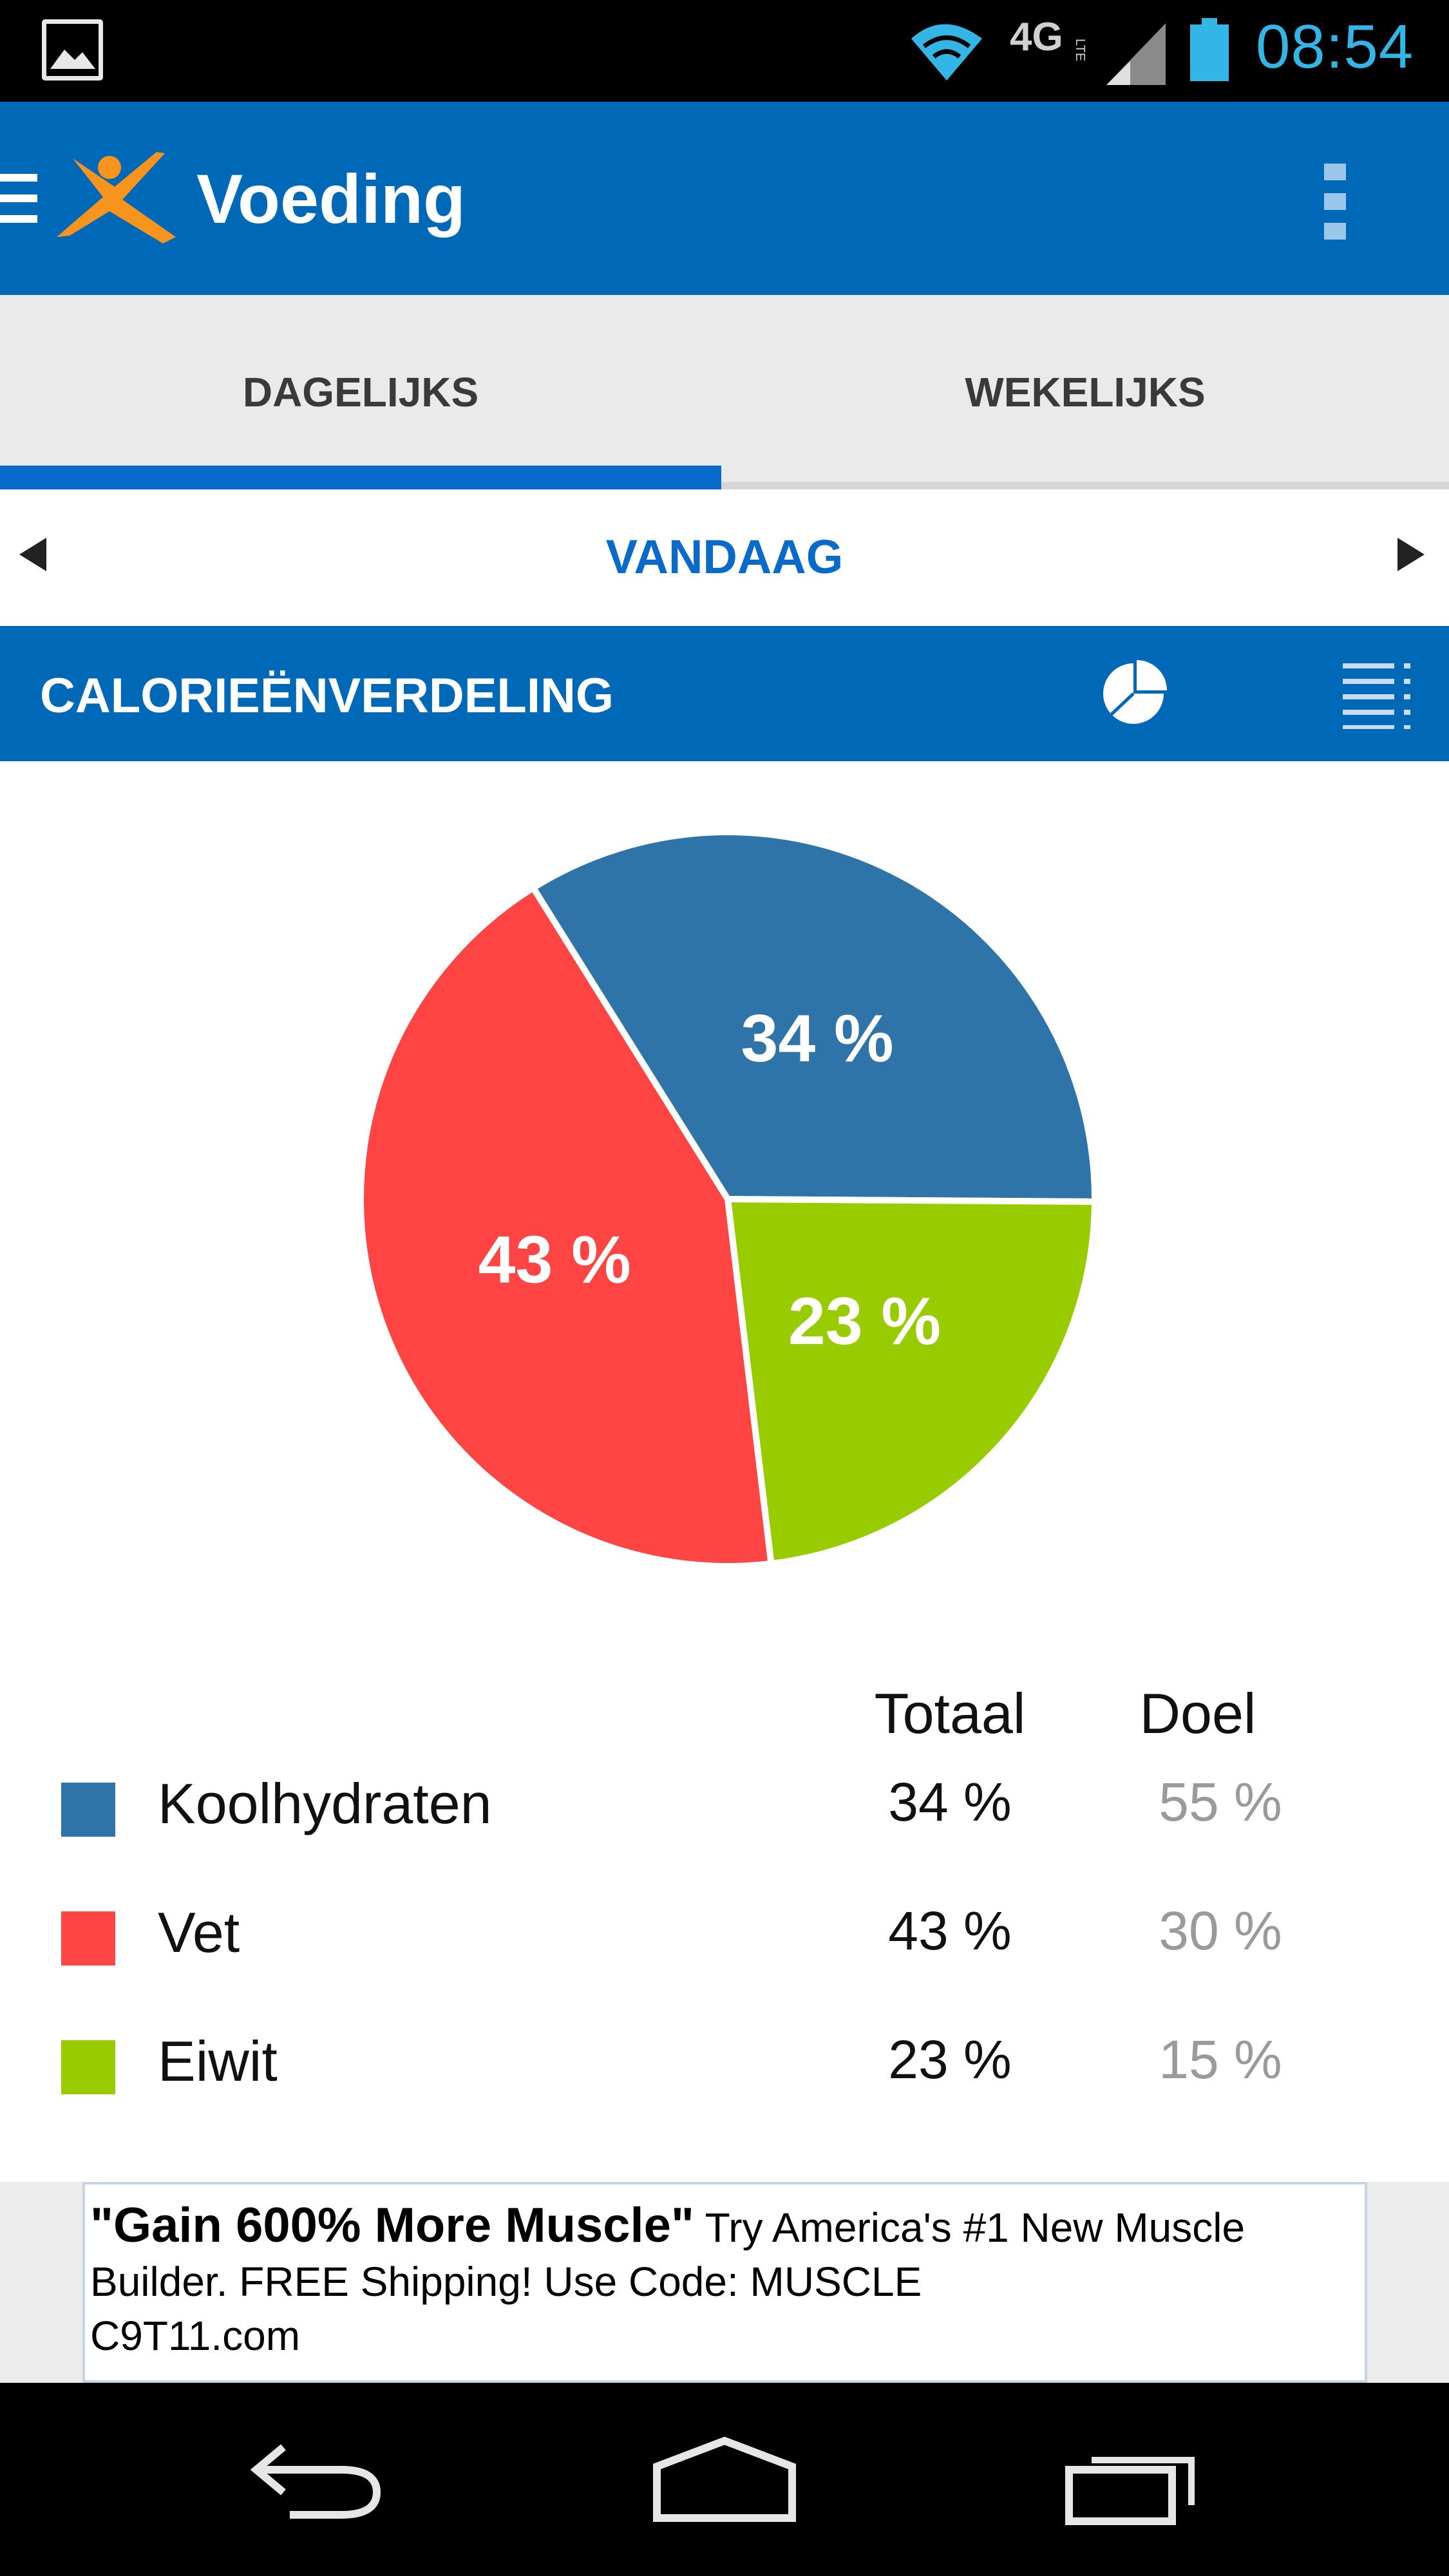 This screenshot has width=1449, height=2576. What do you see at coordinates (1382, 693) in the screenshot?
I see `list-view-icon` at bounding box center [1382, 693].